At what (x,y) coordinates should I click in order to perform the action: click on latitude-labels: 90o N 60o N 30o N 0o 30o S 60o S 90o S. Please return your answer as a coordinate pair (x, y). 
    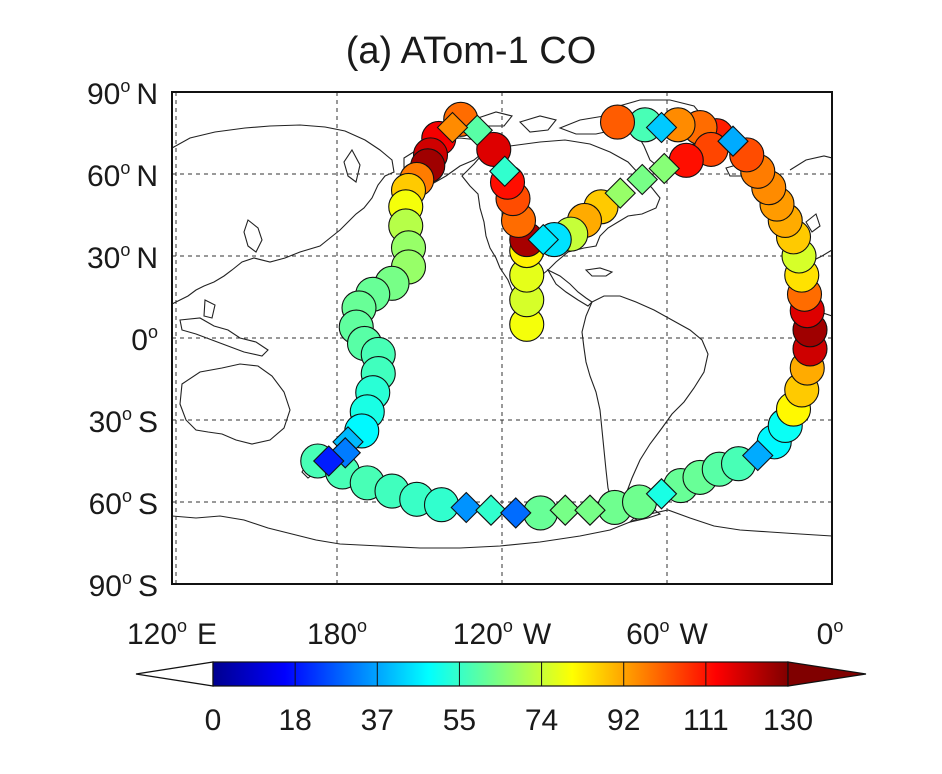
    Looking at the image, I should click on (122, 339).